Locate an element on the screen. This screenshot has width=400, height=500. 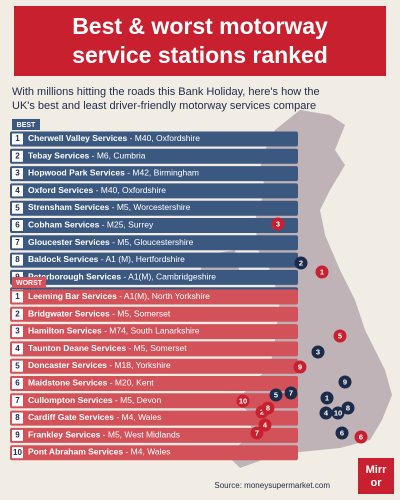
row-text: Hopwood Park Services - M42, Birmingham is located at coordinates (113, 173).